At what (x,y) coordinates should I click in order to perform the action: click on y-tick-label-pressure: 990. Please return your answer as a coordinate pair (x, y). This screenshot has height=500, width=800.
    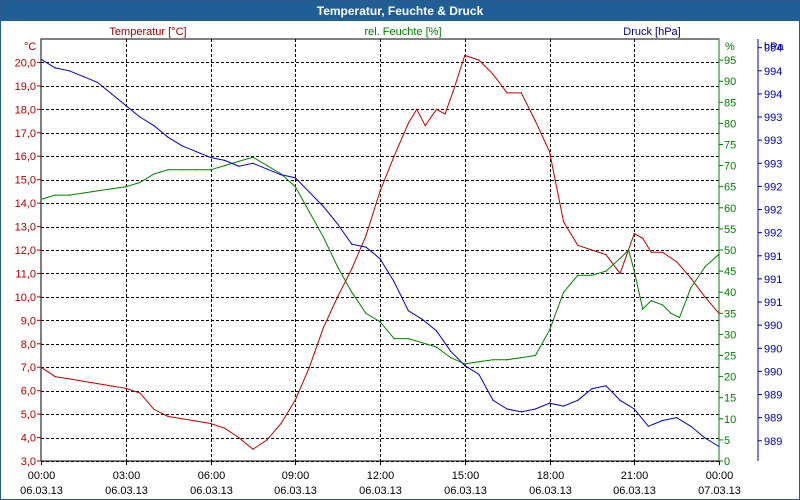
    Looking at the image, I should click on (773, 326).